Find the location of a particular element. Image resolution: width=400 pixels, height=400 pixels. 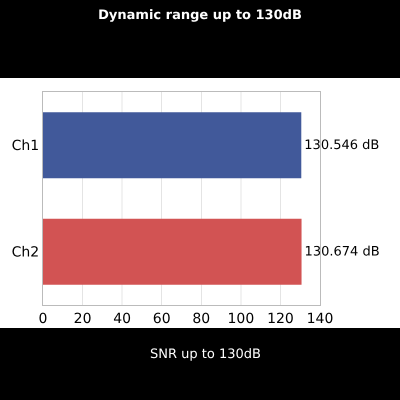

x-tick-label: 100 is located at coordinates (240, 318).